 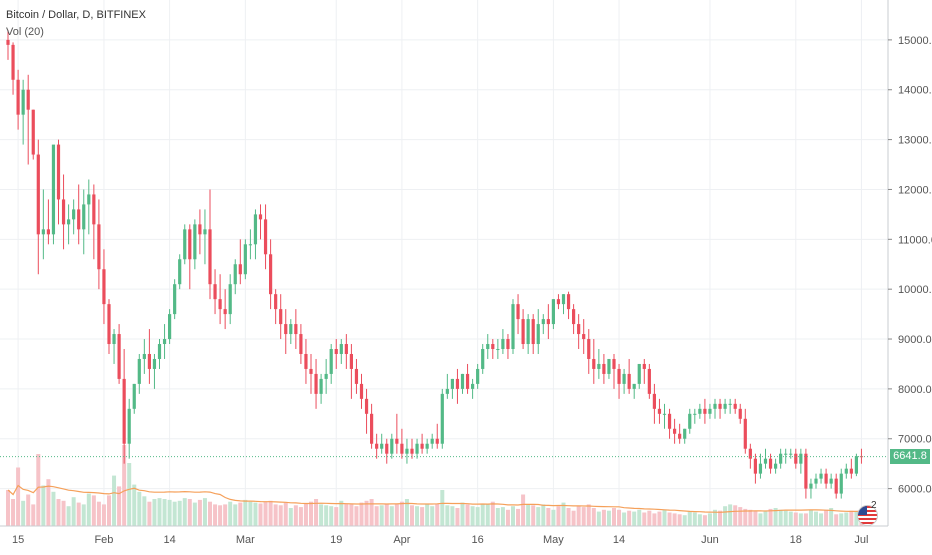 What do you see at coordinates (169, 540) in the screenshot?
I see `x-tick-label-2: 14` at bounding box center [169, 540].